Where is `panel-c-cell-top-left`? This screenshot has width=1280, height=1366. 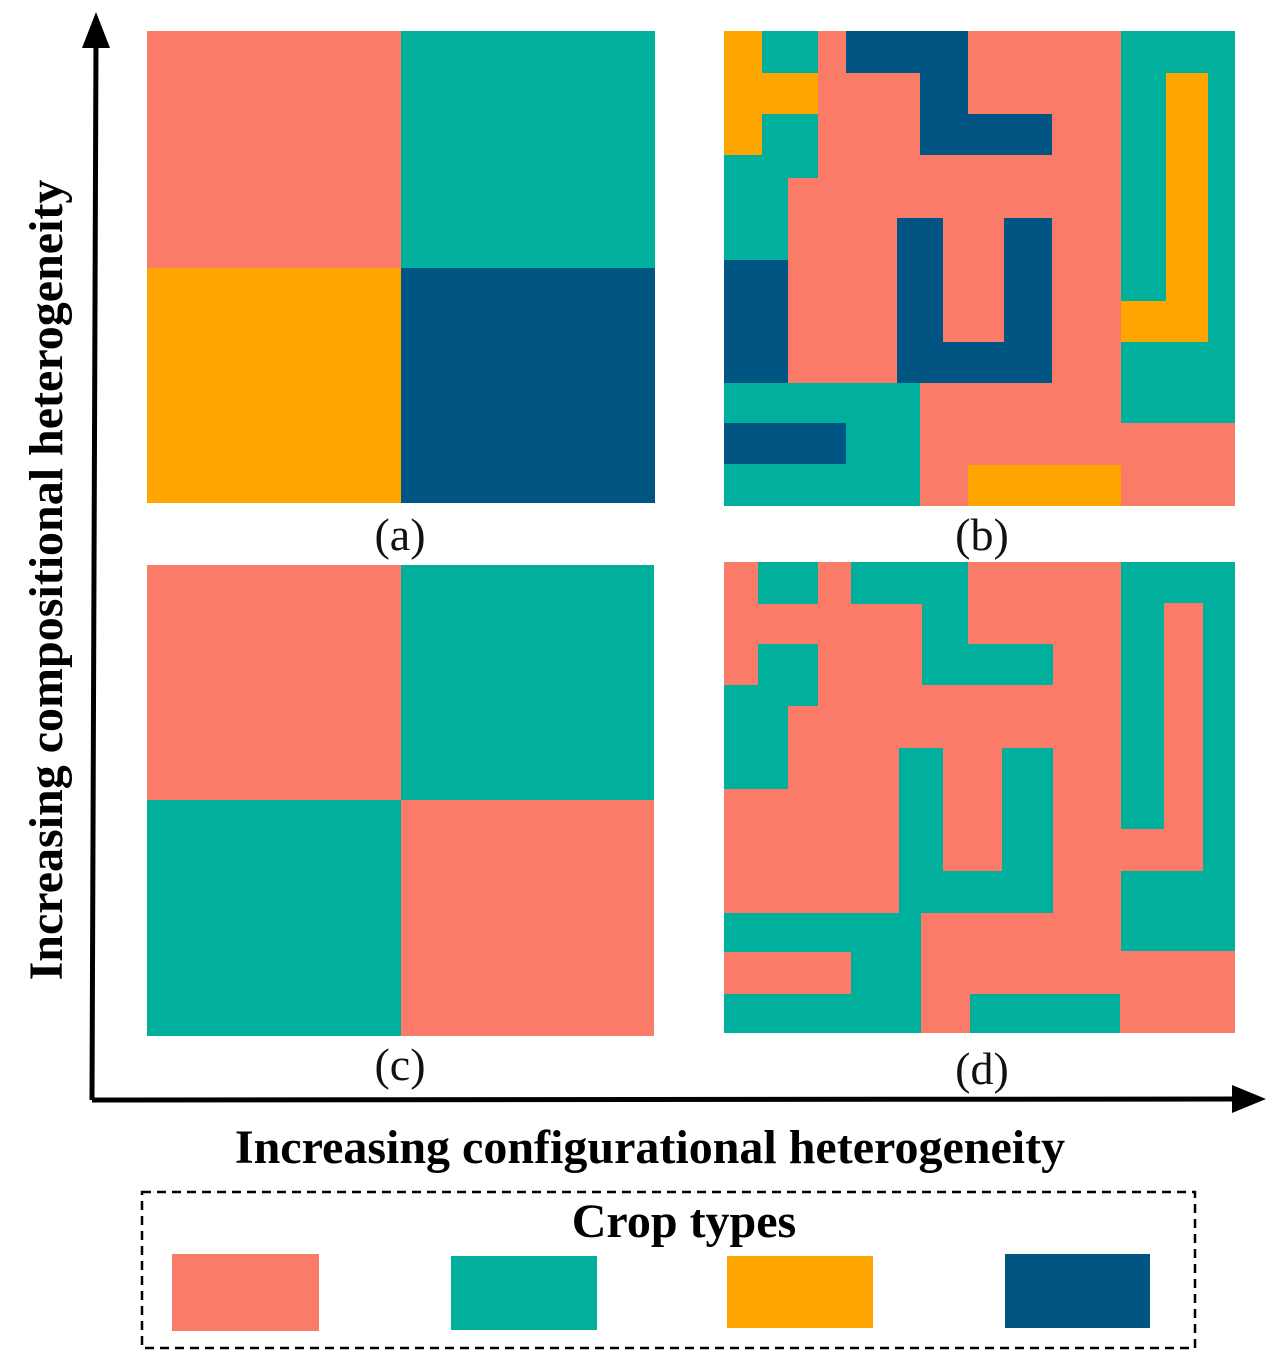
panel-c-cell-top-left is located at coordinates (274, 682).